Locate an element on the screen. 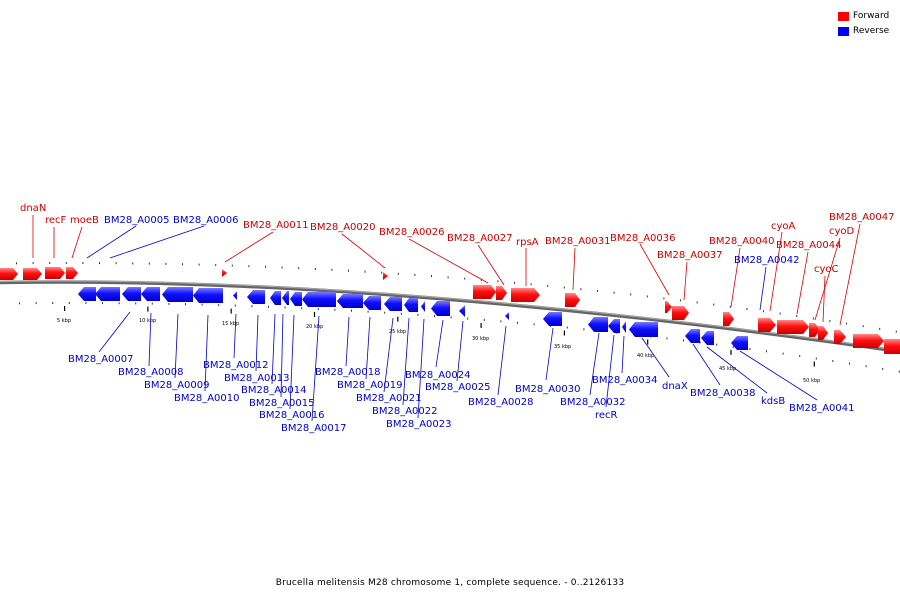 This screenshot has width=900, height=600. gene-label: BM28_A0017 is located at coordinates (314, 428).